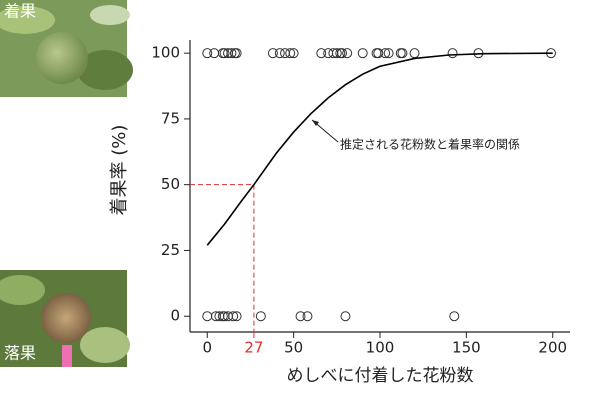 The height and width of the screenshot is (400, 600). I want to click on y-tick-label: 100, so click(165, 53).